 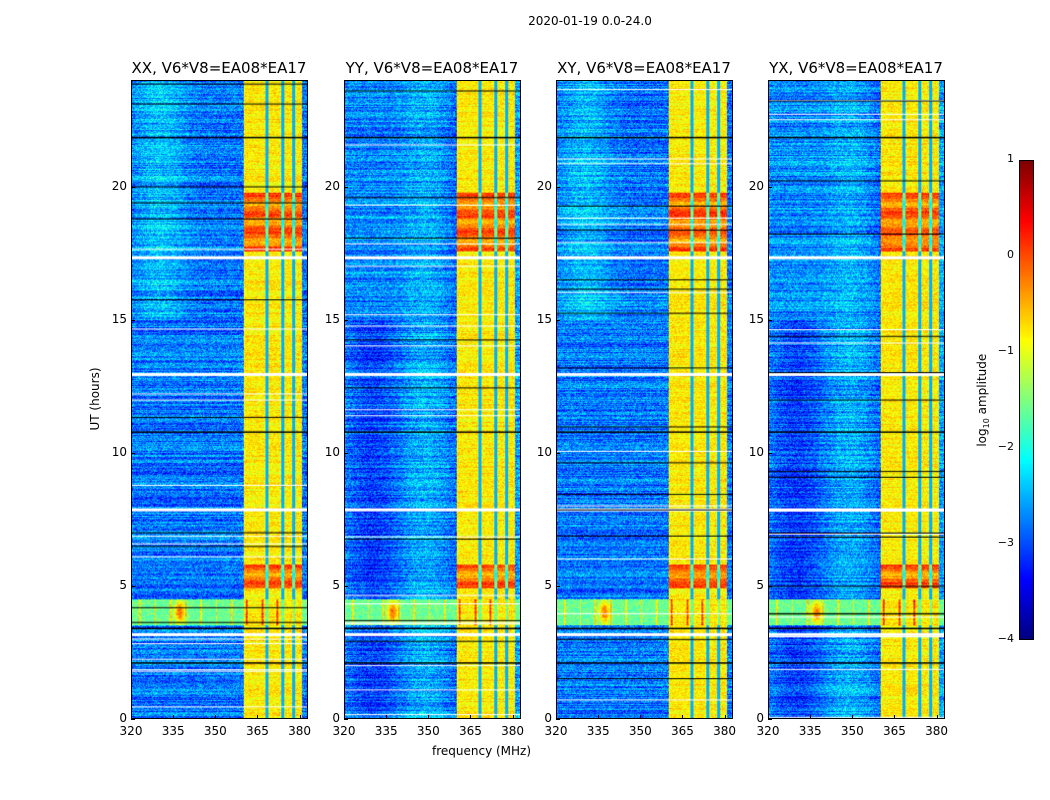 What do you see at coordinates (432, 399) in the screenshot?
I see `spectrogram-panel-yy` at bounding box center [432, 399].